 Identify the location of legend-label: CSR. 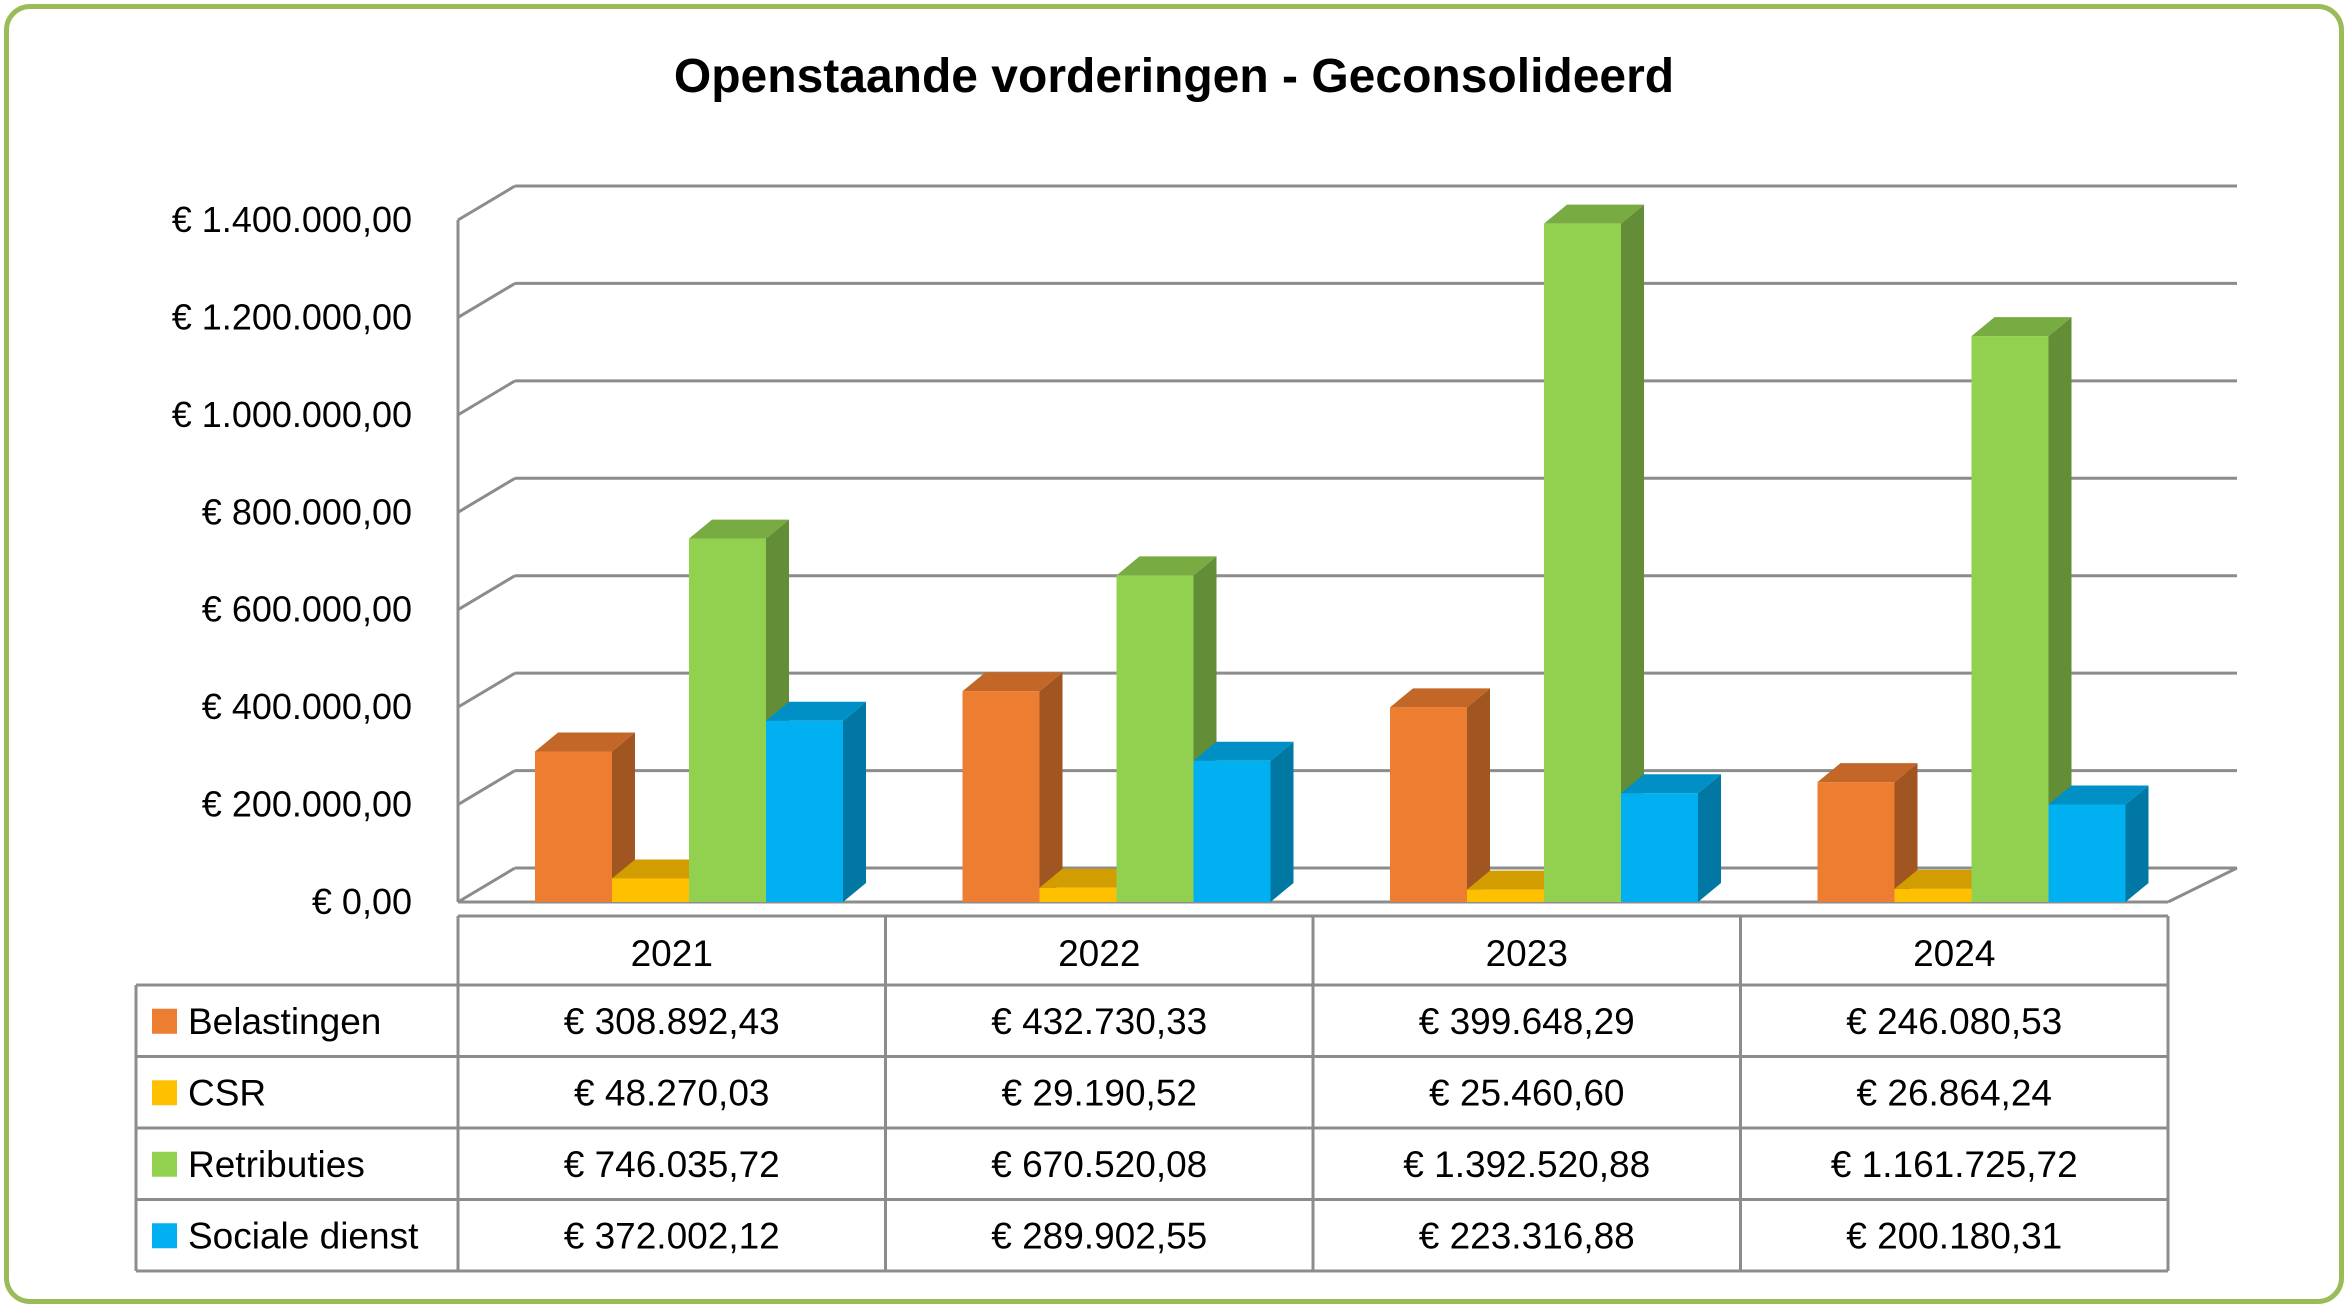
(227, 1092).